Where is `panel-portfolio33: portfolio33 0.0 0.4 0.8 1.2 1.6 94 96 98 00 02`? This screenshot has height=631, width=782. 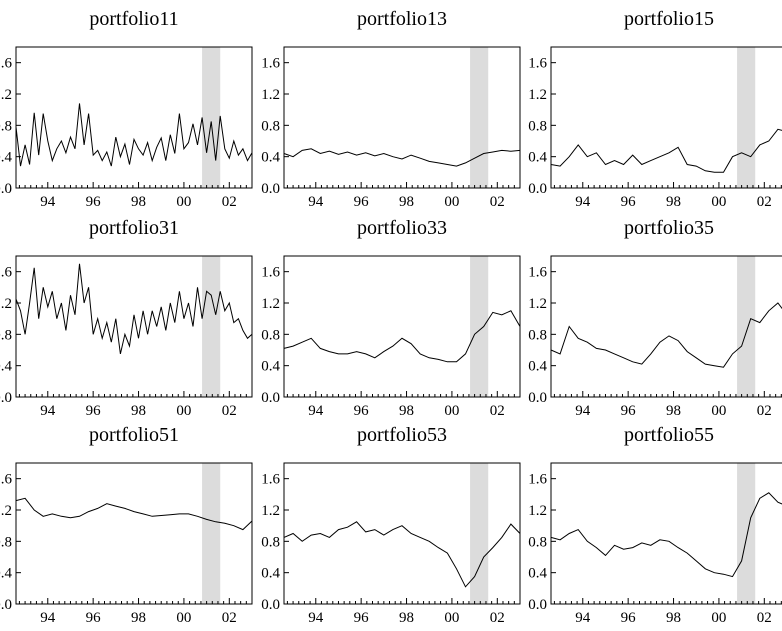
panel-portfolio33: portfolio33 0.0 0.4 0.8 1.2 1.6 94 96 98 00 02 is located at coordinates (391, 318).